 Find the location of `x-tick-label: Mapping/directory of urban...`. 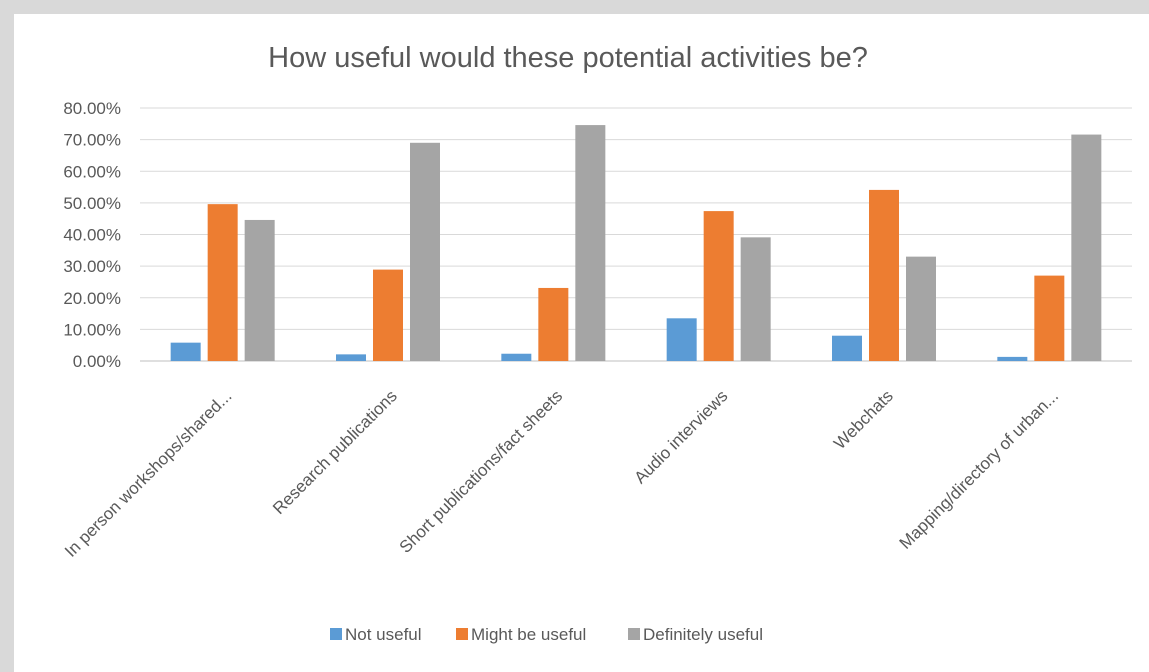

x-tick-label: Mapping/directory of urban... is located at coordinates (979, 469).